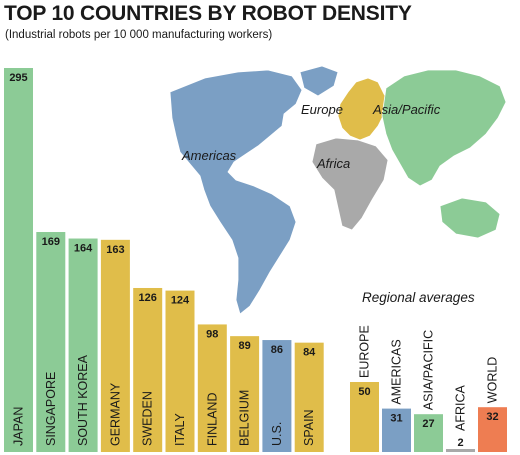 Image resolution: width=520 pixels, height=455 pixels. I want to click on map-label-africa: Africa, so click(333, 163).